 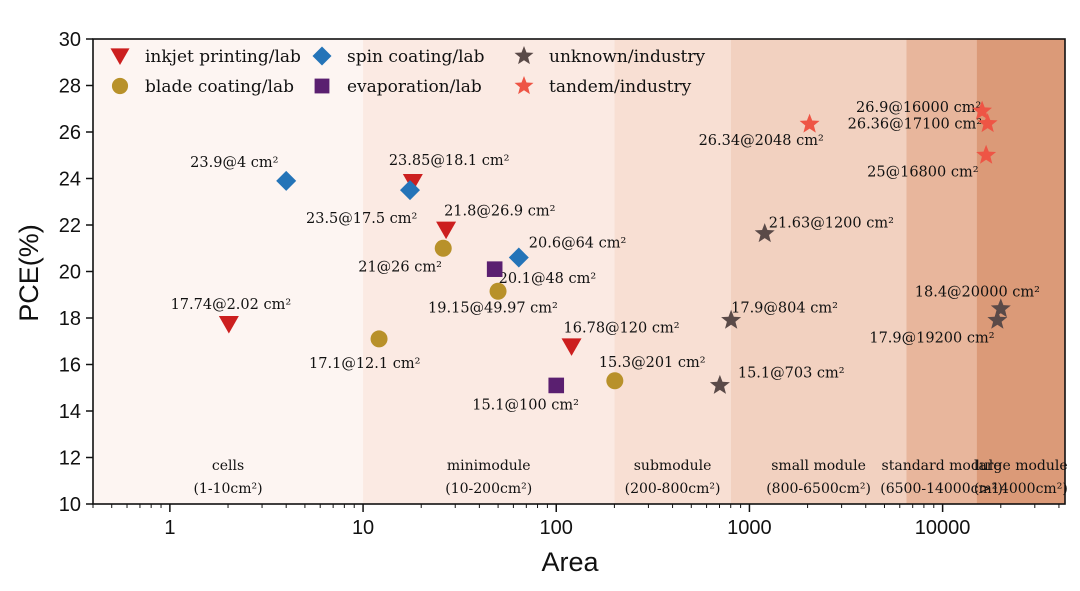 I want to click on region-range-label: (>14000cm²), so click(x=1021, y=489).